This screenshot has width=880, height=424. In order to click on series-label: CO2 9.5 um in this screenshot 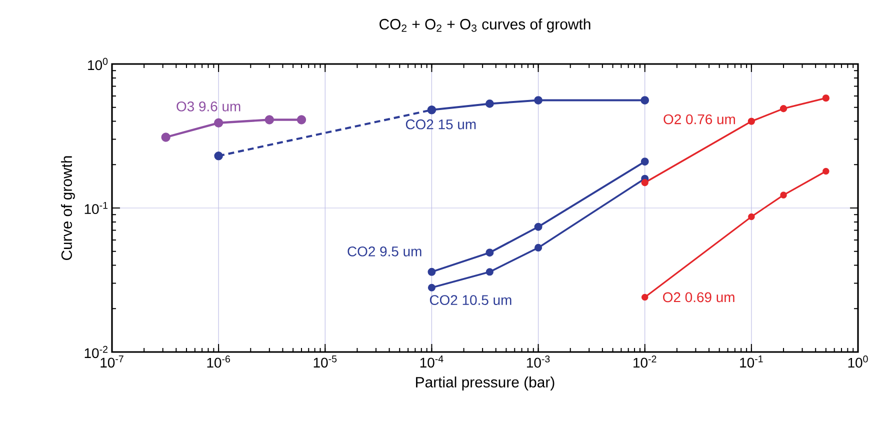, I will do `click(385, 251)`.